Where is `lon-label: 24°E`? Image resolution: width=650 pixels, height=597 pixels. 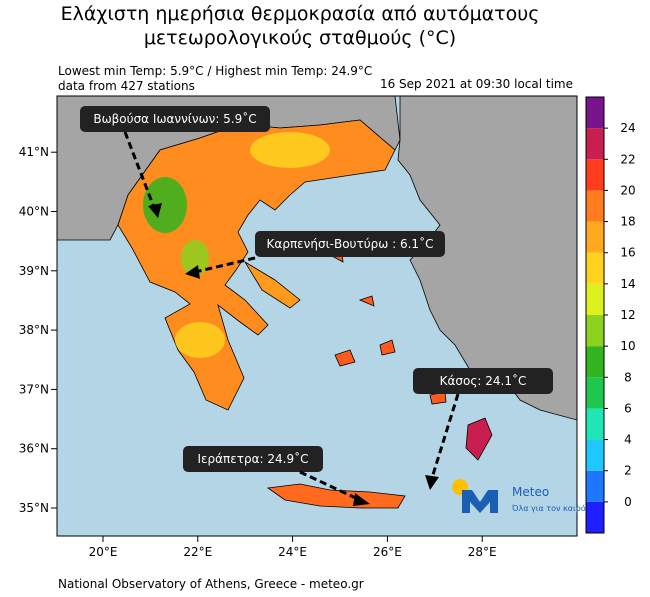
lon-label: 24°E is located at coordinates (292, 552).